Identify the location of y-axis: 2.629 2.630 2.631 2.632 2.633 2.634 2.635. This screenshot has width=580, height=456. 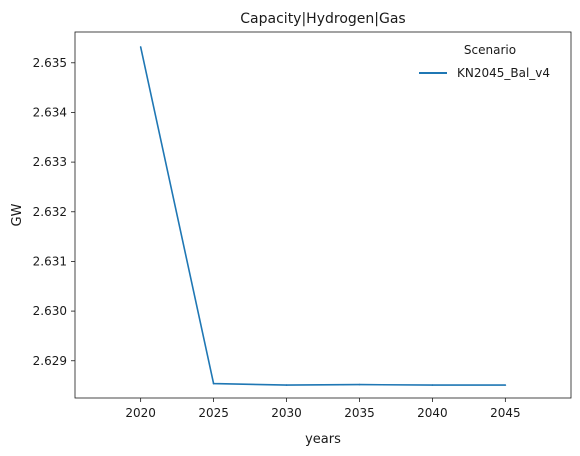
(54, 212).